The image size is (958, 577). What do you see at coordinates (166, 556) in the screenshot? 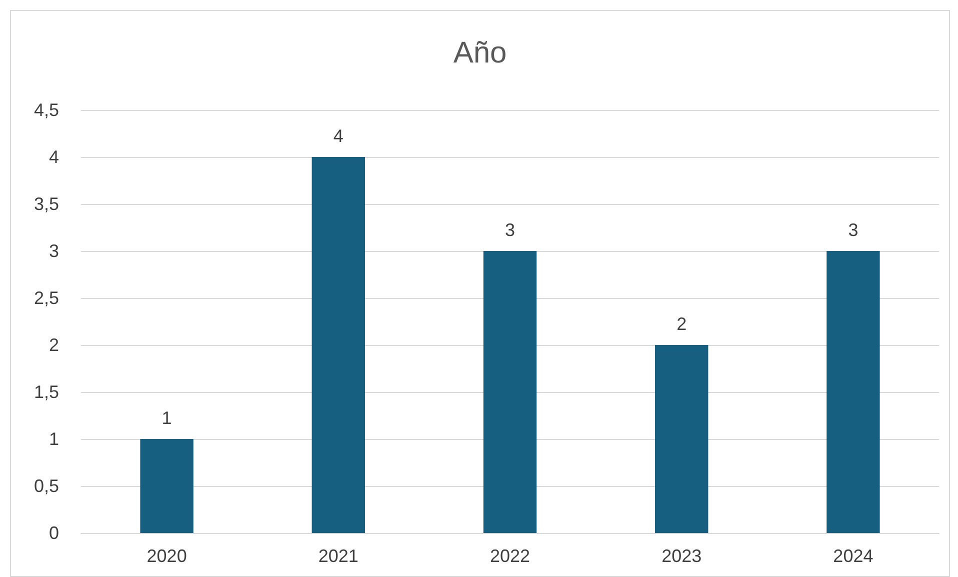
I see `x-tick-label: 2020` at bounding box center [166, 556].